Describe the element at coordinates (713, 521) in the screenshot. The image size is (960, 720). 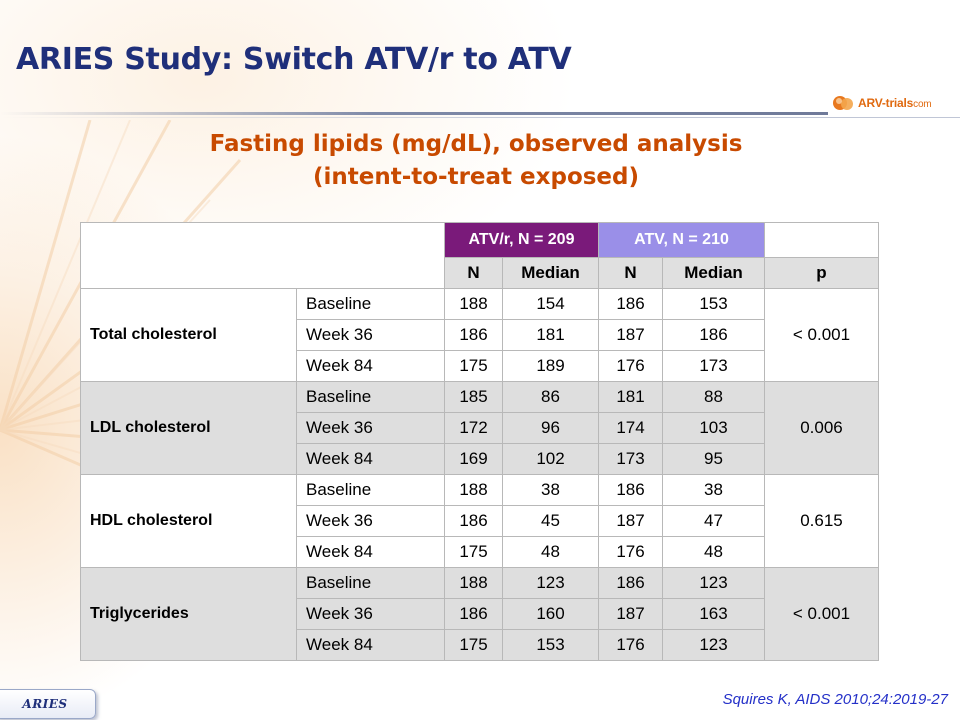
I see `median-atv-cell: 47` at that location.